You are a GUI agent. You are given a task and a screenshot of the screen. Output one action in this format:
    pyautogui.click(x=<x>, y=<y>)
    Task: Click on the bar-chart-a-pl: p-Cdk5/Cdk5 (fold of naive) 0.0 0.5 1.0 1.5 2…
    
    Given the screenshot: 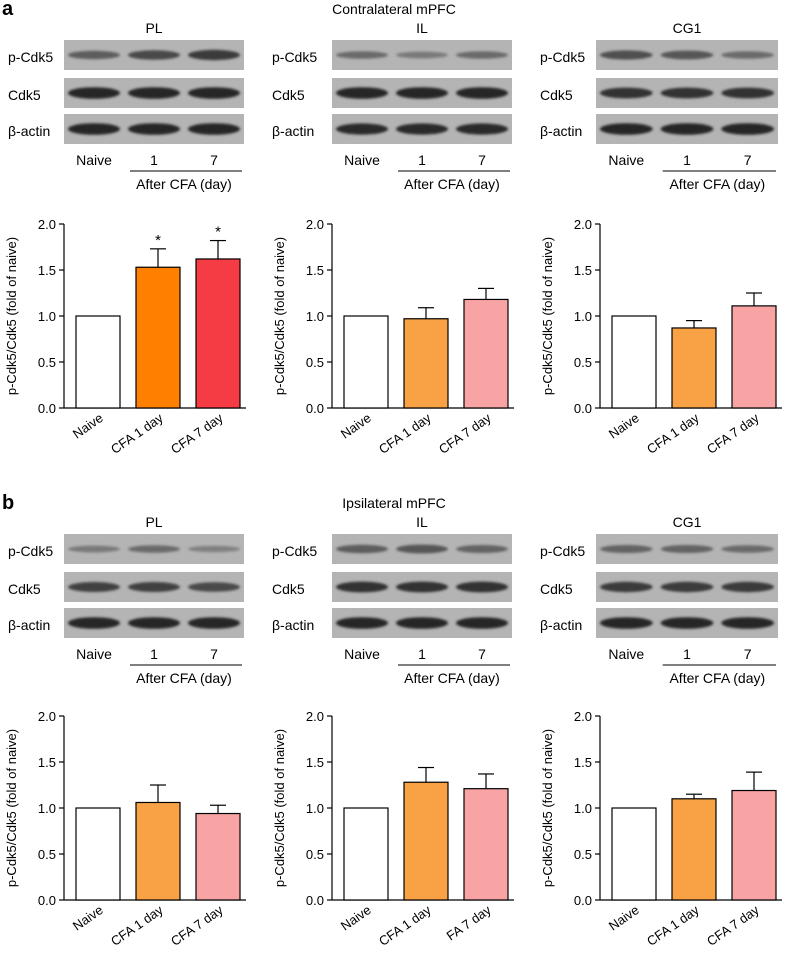 What is the action you would take?
    pyautogui.click(x=125, y=337)
    